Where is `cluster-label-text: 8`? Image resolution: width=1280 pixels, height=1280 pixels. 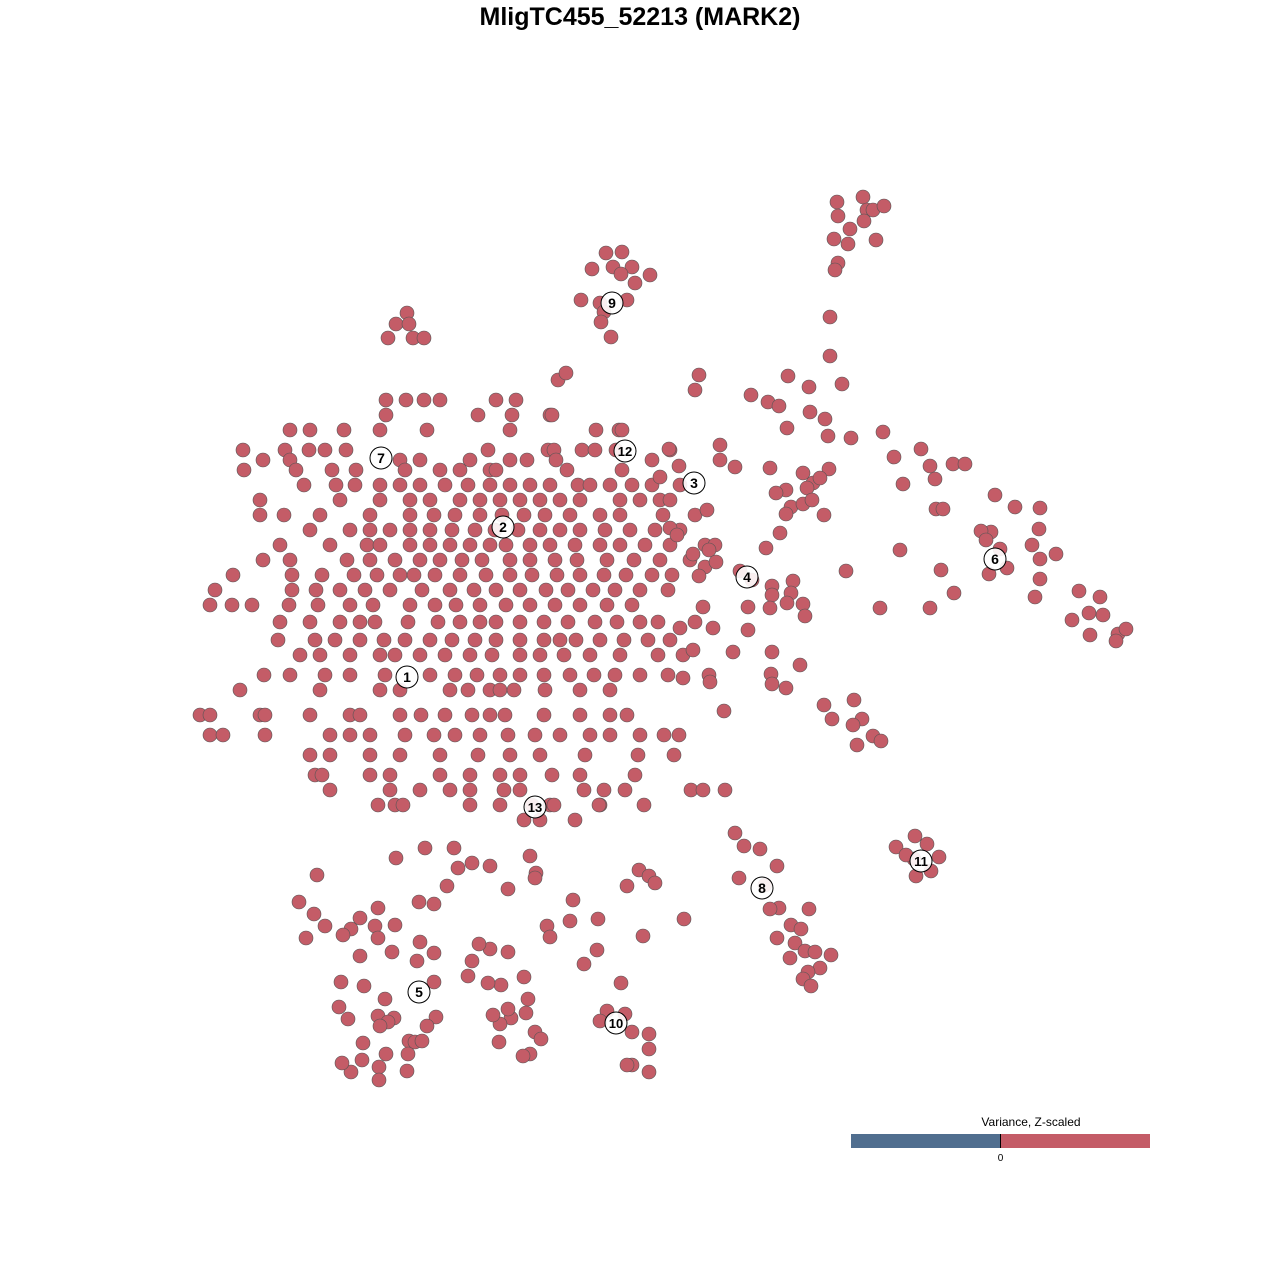 cluster-label-text: 8 is located at coordinates (762, 888).